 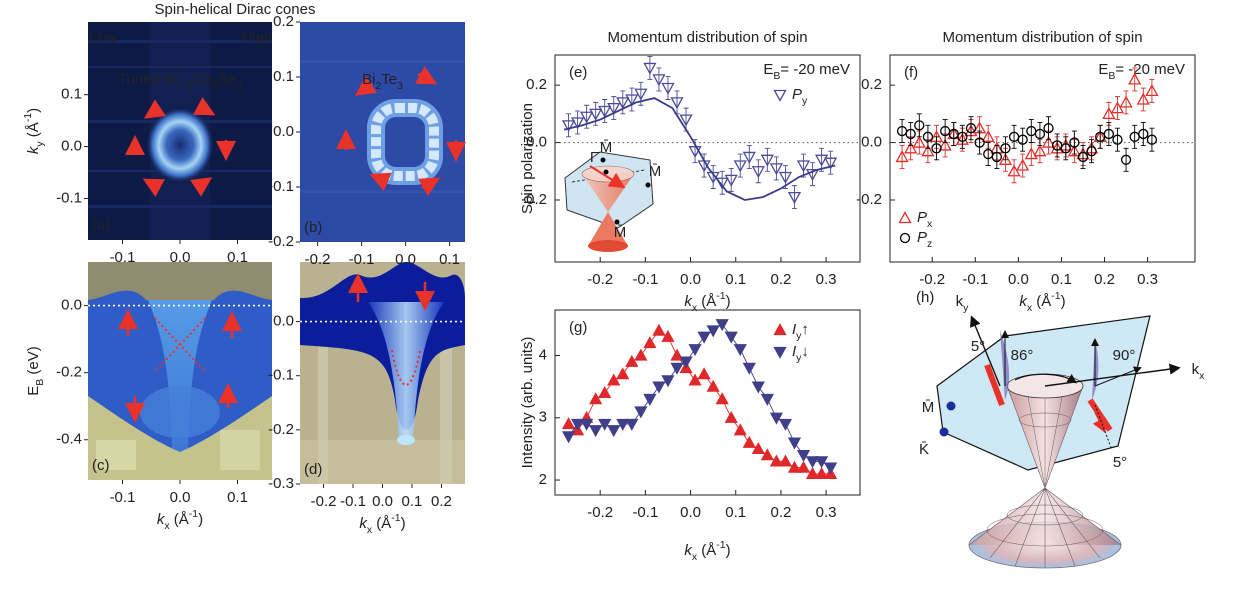 I want to click on text-part: x, so click(x=370, y=530).